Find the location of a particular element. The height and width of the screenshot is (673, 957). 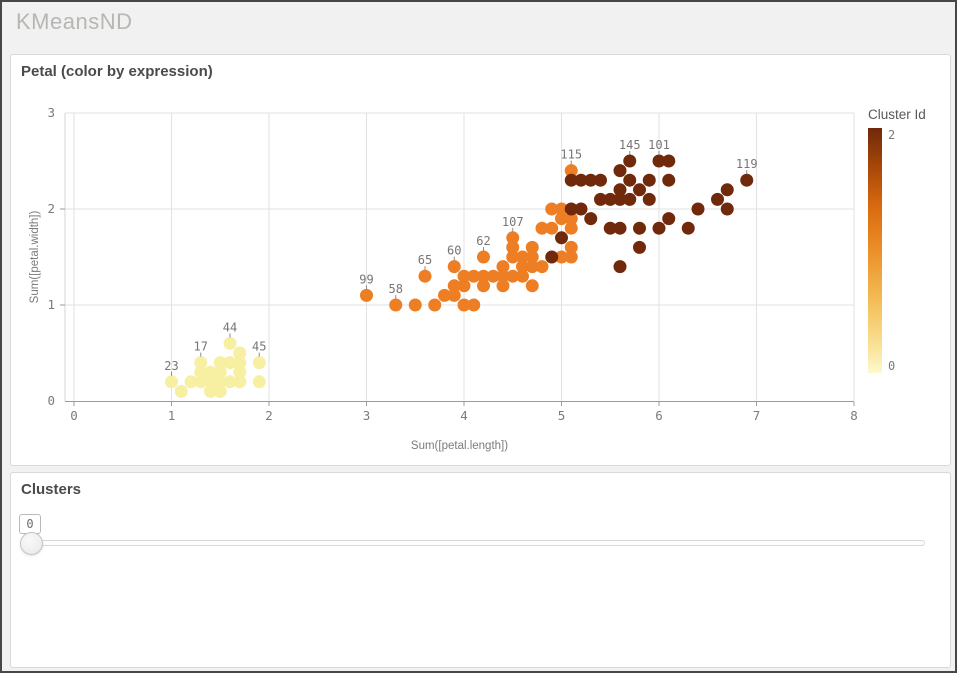

slider-handle is located at coordinates (31, 543).